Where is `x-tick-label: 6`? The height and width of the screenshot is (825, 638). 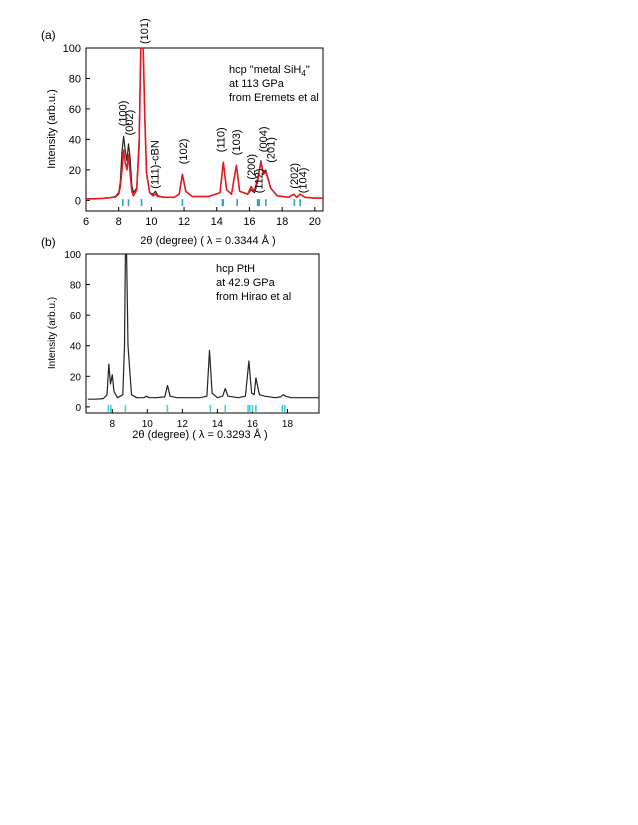
x-tick-label: 6 is located at coordinates (86, 222).